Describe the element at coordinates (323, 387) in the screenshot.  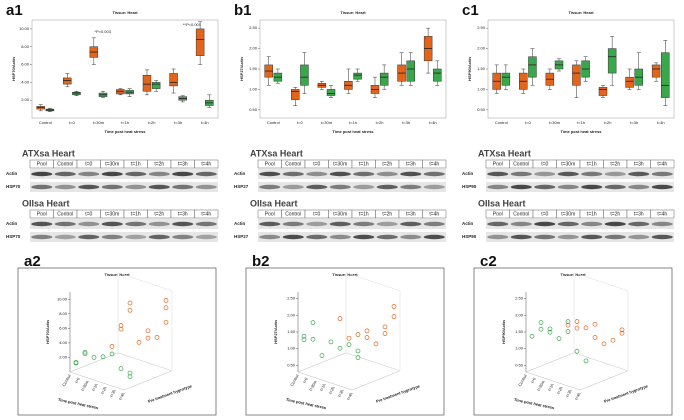
I see `x-tick-label: t=1h` at that location.